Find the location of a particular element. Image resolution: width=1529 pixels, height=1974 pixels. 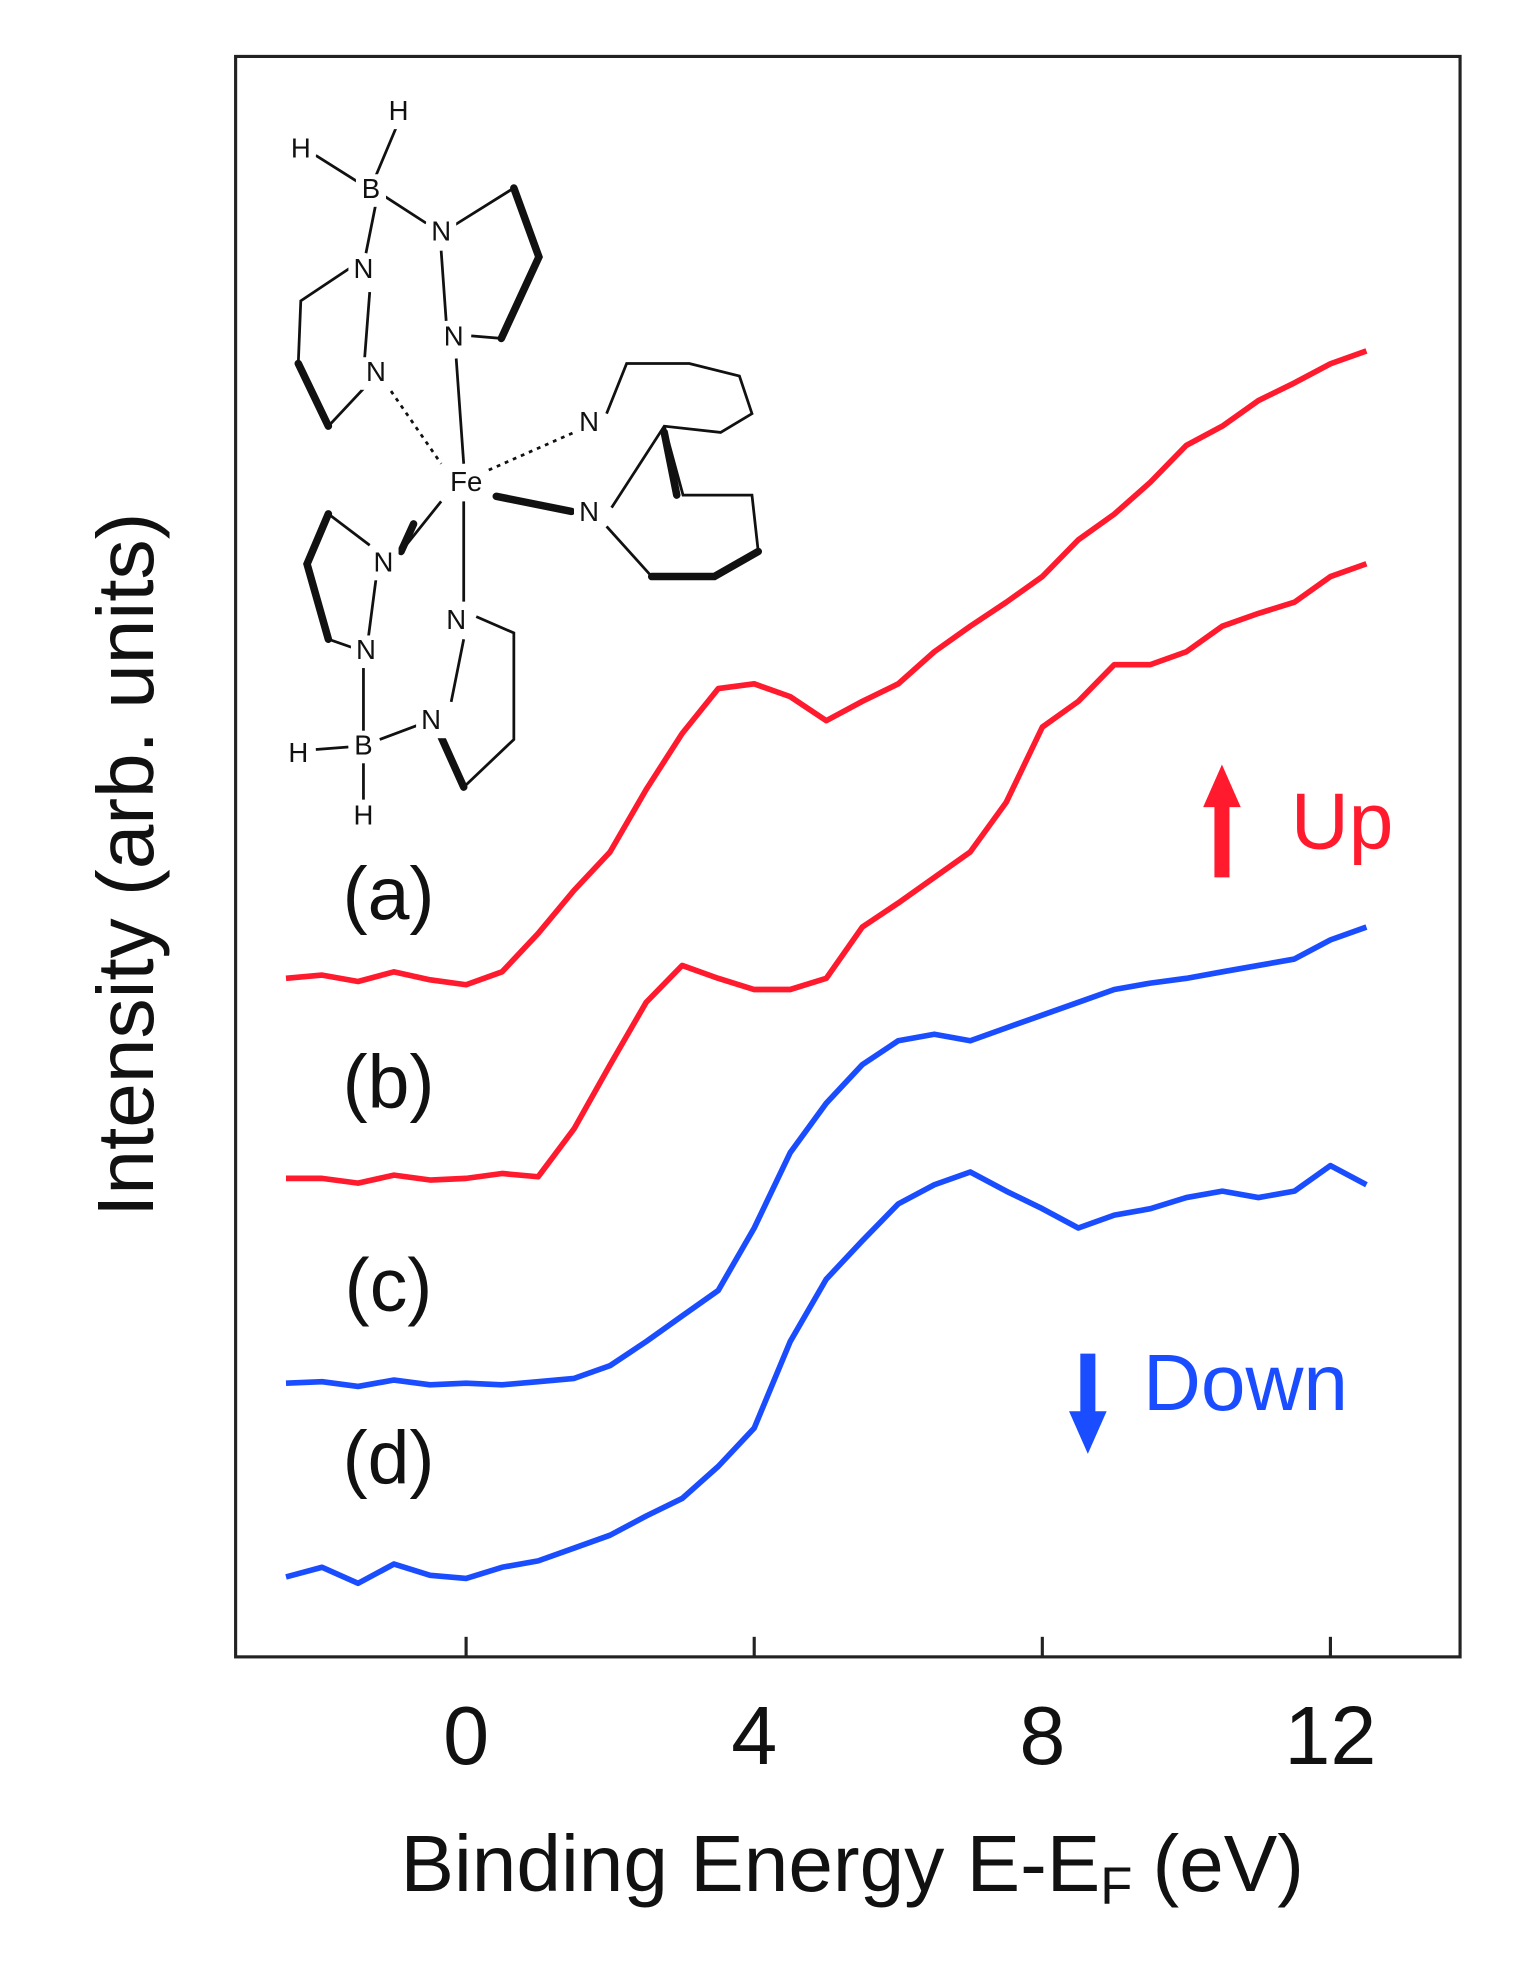

x-tick-label: 8 is located at coordinates (1042, 1735).